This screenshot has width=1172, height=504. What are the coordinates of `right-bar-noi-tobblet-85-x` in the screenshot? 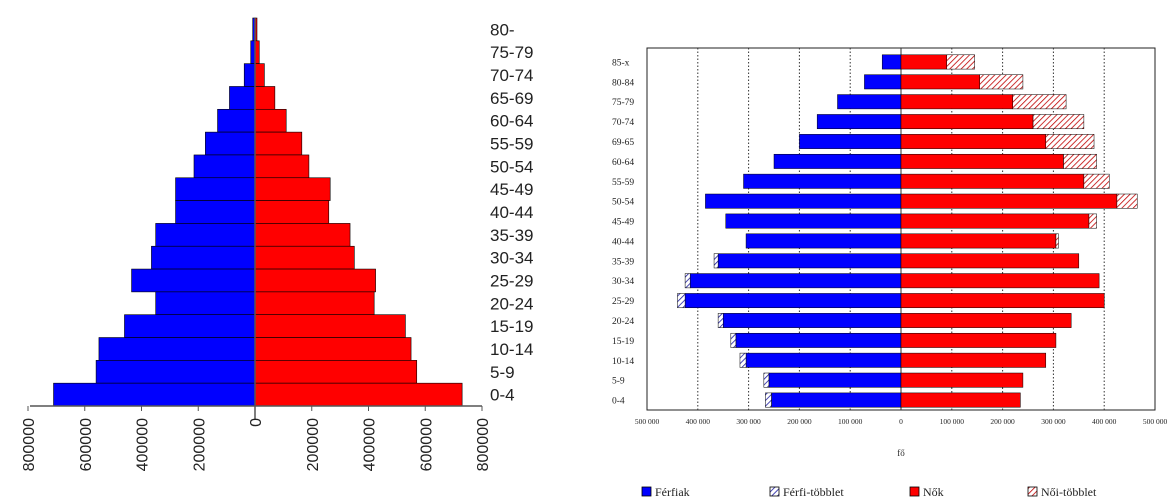 It's located at (960, 62).